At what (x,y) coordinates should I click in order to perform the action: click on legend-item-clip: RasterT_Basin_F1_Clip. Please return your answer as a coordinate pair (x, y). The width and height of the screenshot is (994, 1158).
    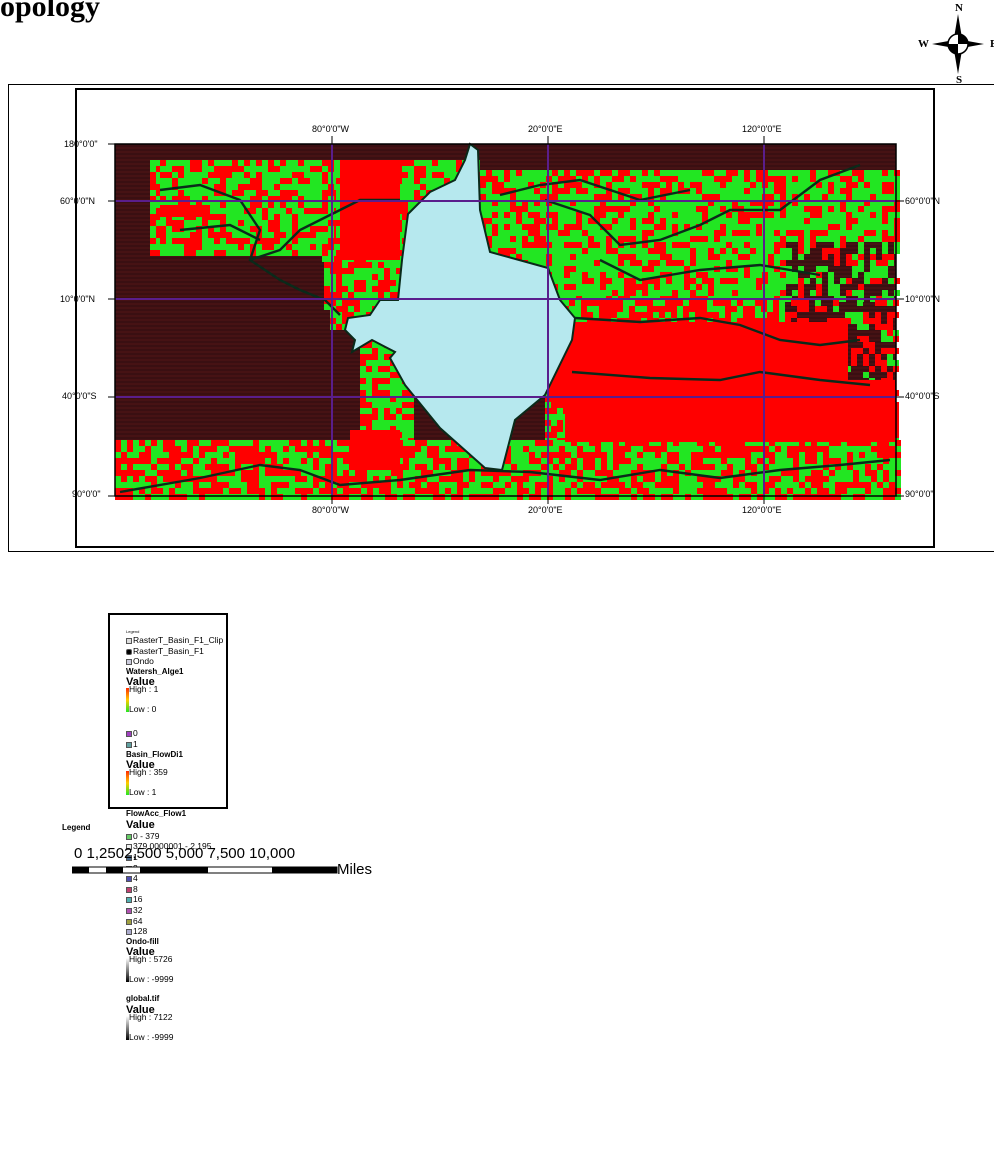
    Looking at the image, I should click on (193, 640).